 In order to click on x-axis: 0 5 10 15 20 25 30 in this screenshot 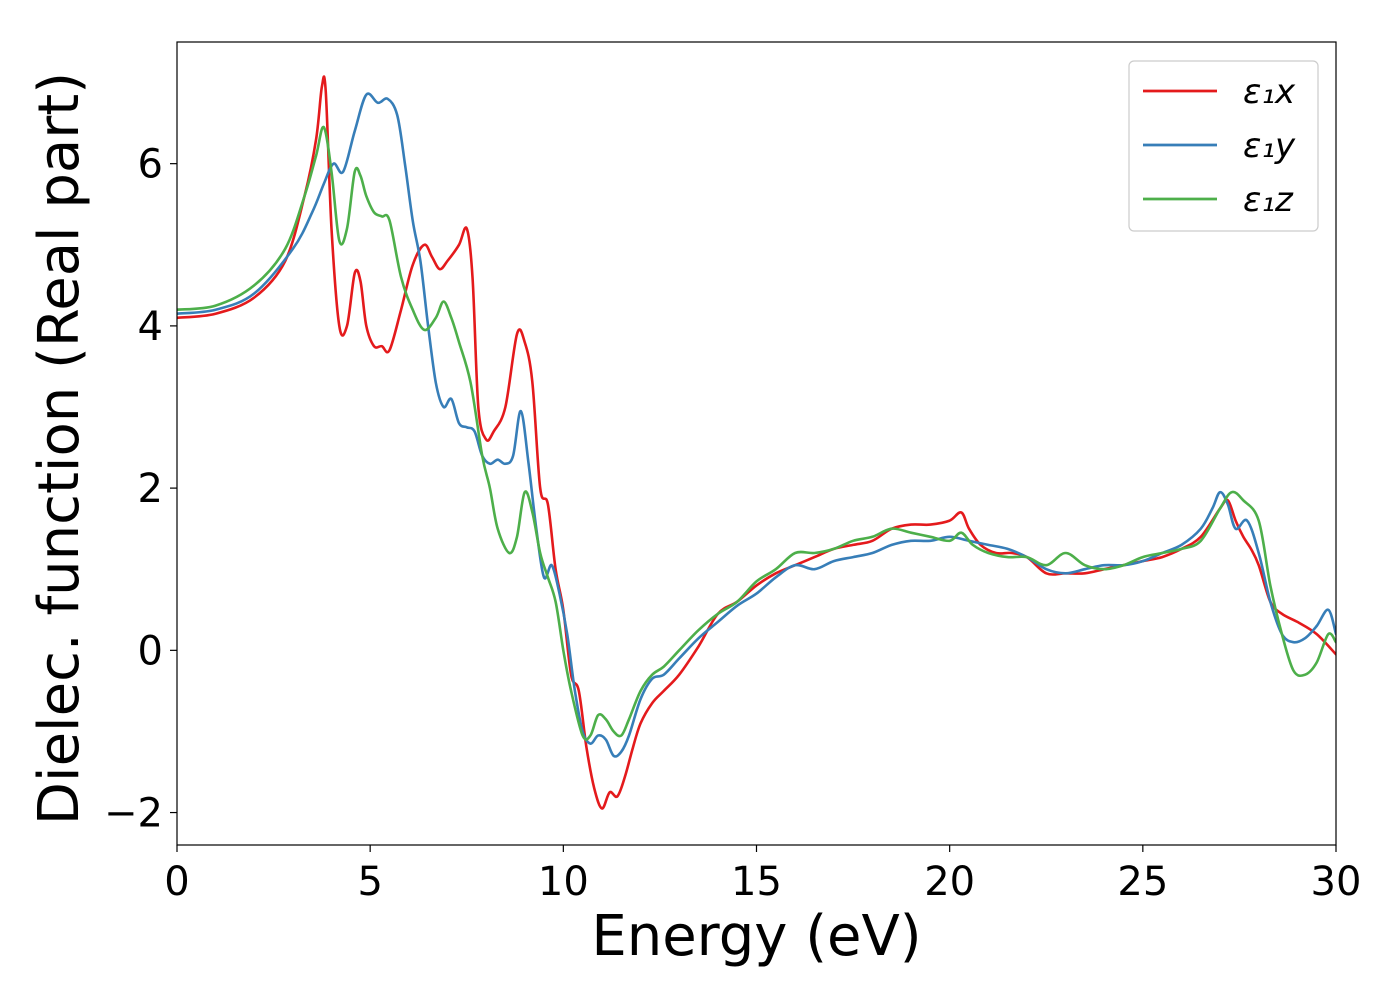, I will do `click(762, 875)`.